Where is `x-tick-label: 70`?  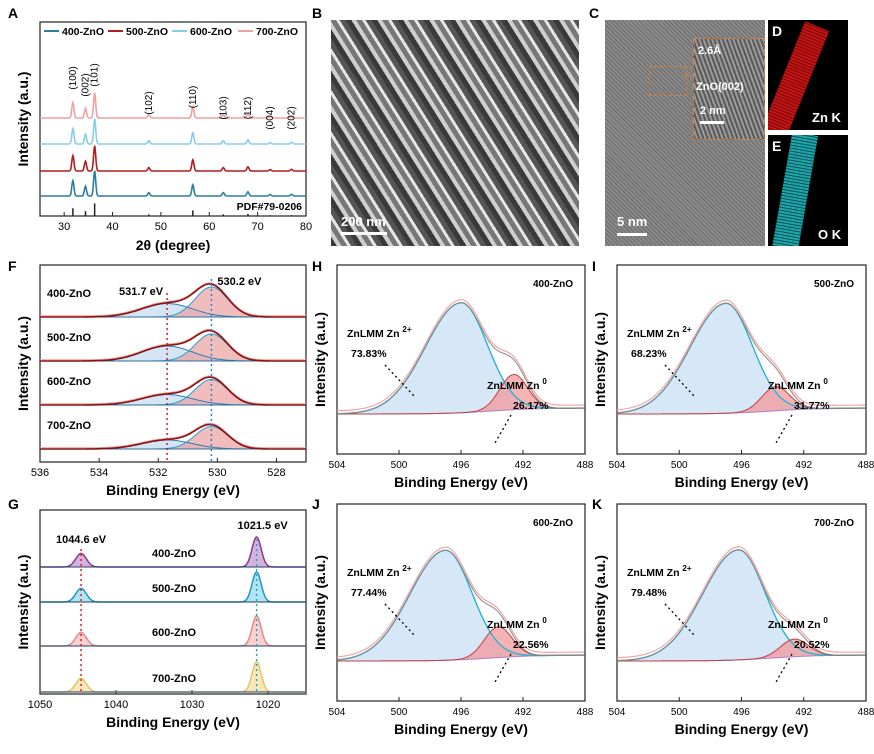
x-tick-label: 70 is located at coordinates (258, 227).